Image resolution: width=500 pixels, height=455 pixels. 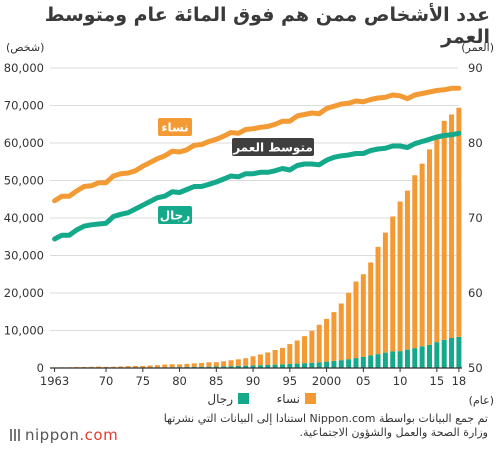 I want to click on left-tick-label: 50,000, so click(x=24, y=181).